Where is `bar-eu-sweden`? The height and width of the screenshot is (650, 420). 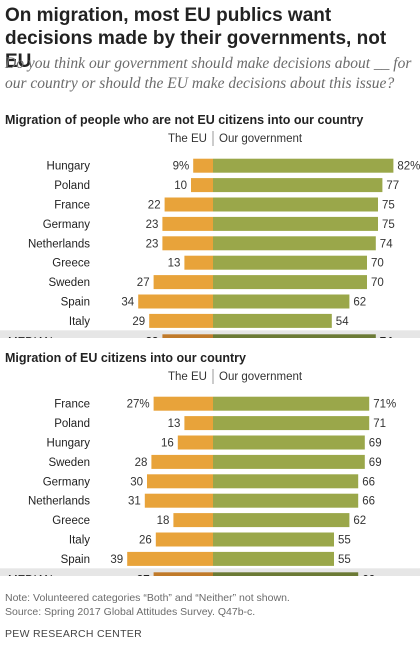 bar-eu-sweden is located at coordinates (183, 282).